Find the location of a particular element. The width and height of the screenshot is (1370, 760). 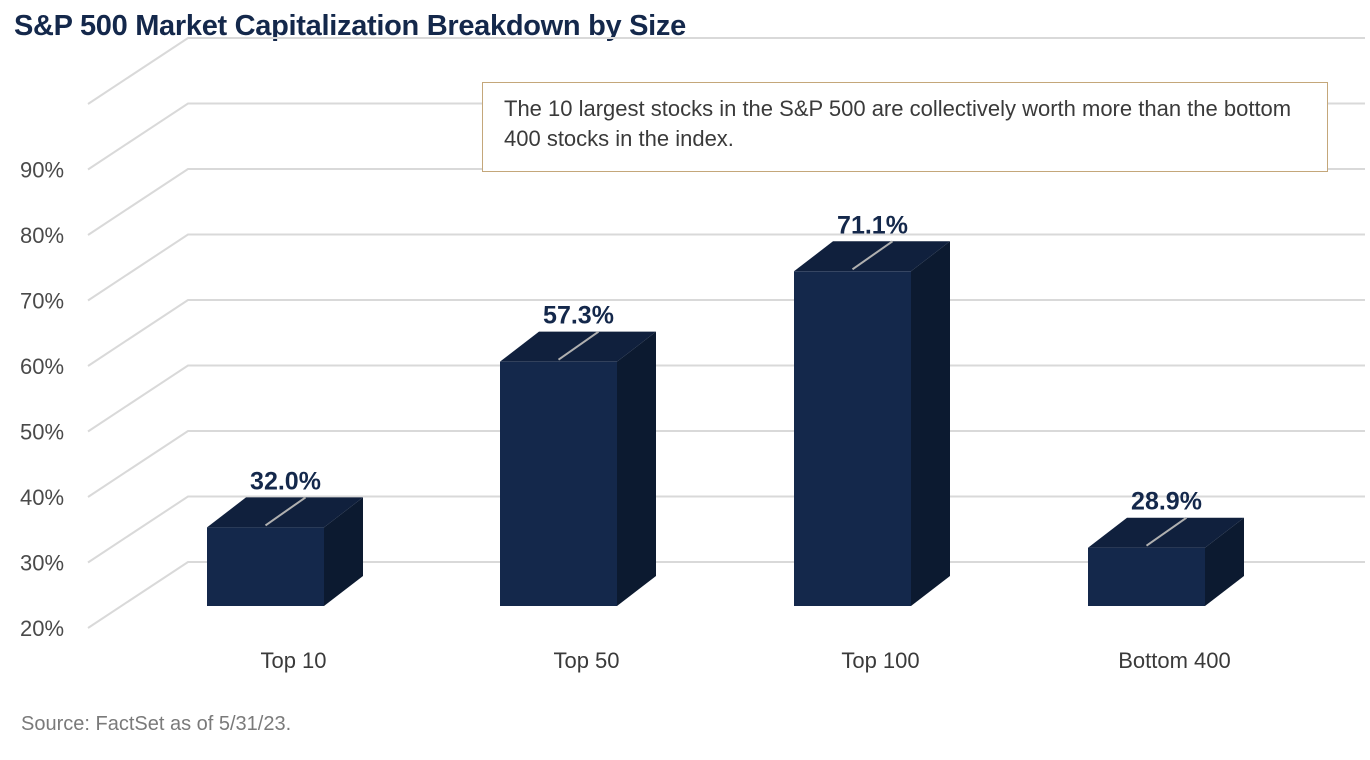

x-tick-label: Top 10 is located at coordinates (293, 660).